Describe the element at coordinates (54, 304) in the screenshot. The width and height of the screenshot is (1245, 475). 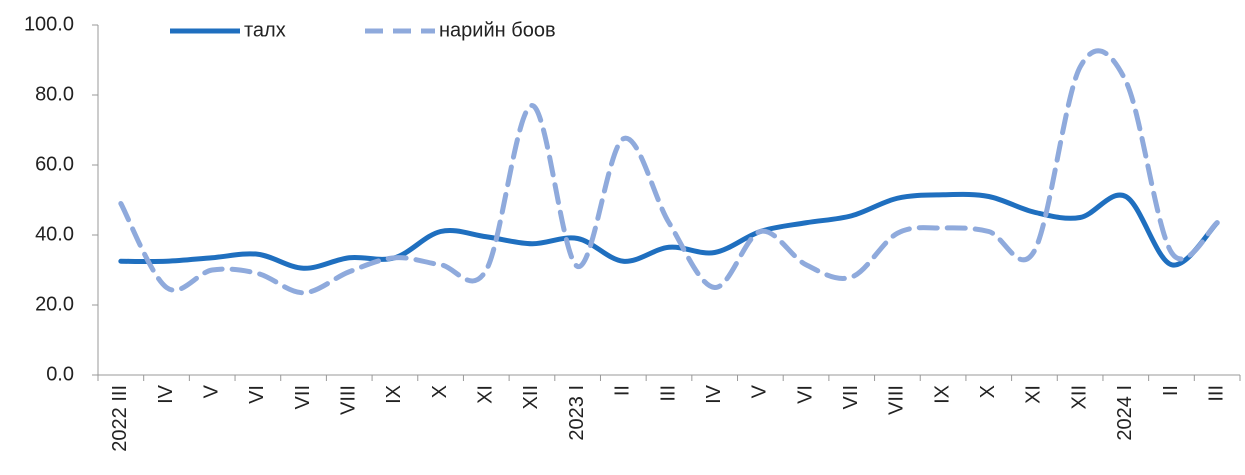
I see `y-tick-label: 20.0` at that location.